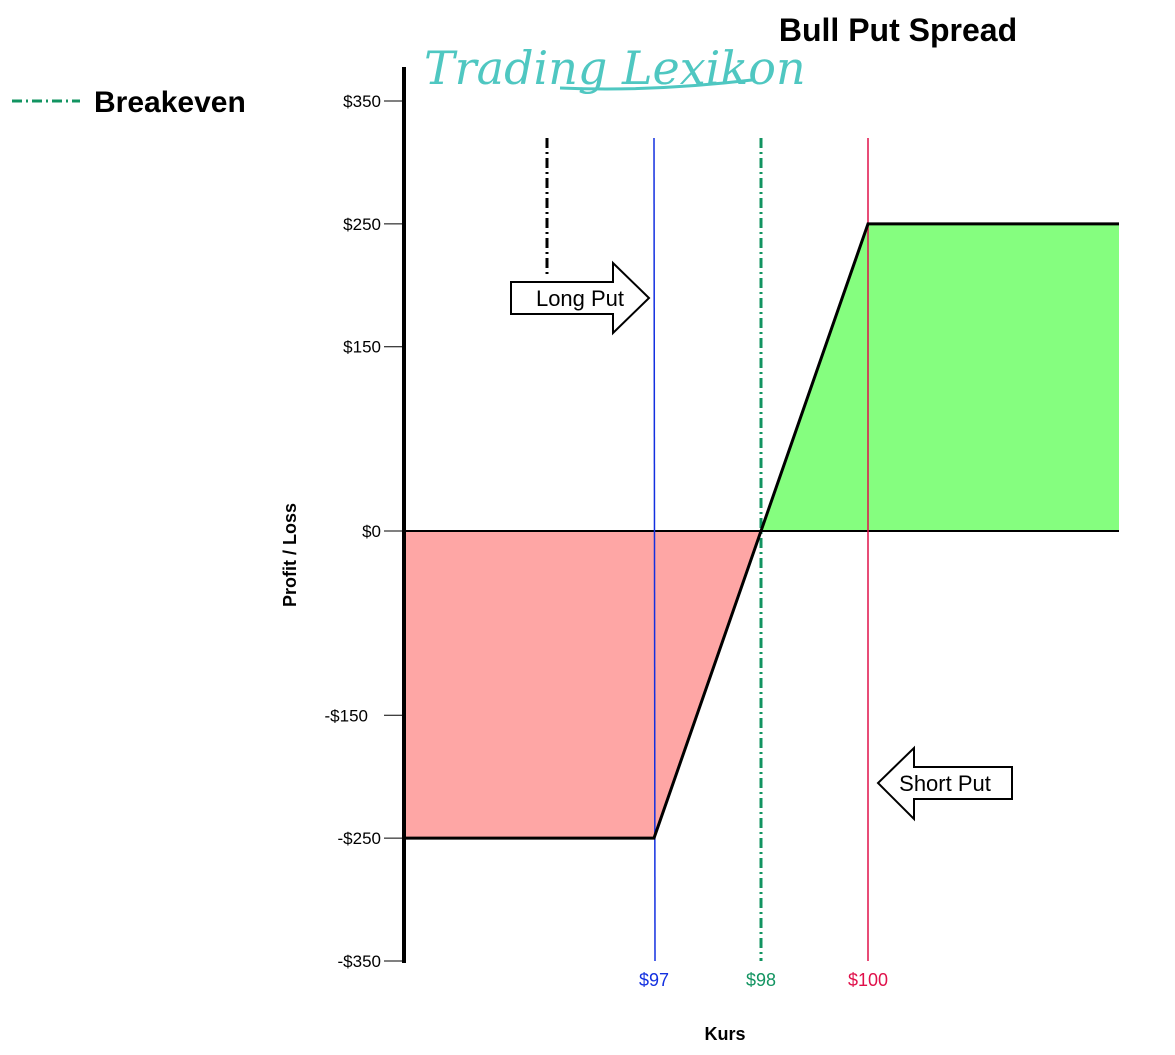 The width and height of the screenshot is (1175, 1055). I want to click on short-put-arrow: Short Put, so click(944, 783).